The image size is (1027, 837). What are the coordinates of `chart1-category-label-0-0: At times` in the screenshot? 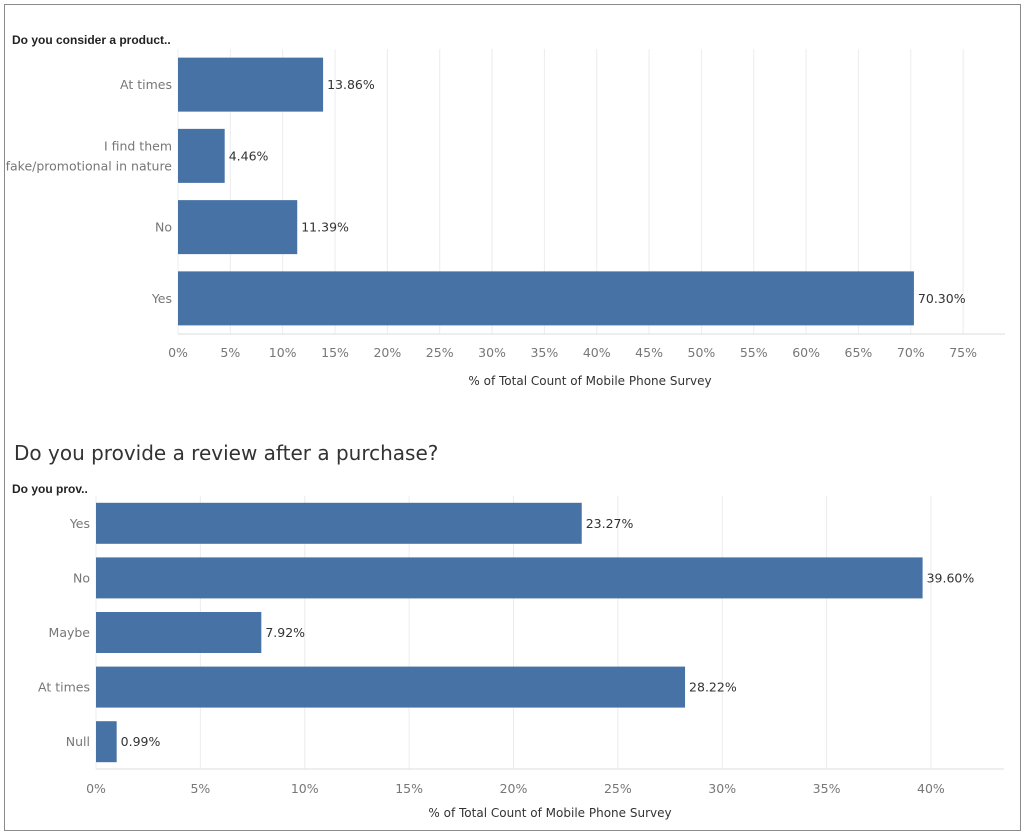 It's located at (146, 84).